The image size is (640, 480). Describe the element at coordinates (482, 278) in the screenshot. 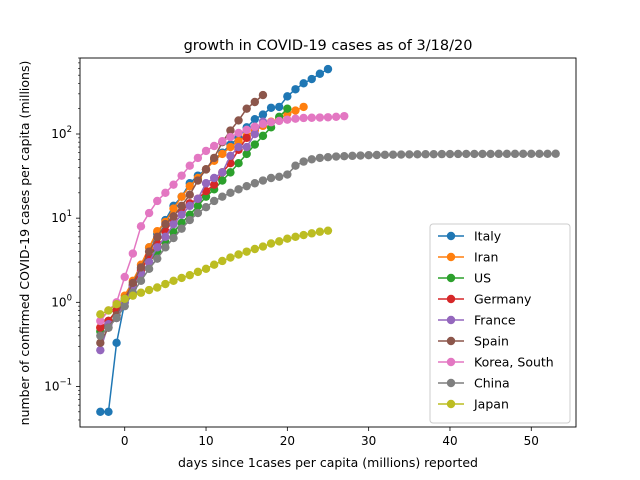

I see `legend-label: US` at that location.